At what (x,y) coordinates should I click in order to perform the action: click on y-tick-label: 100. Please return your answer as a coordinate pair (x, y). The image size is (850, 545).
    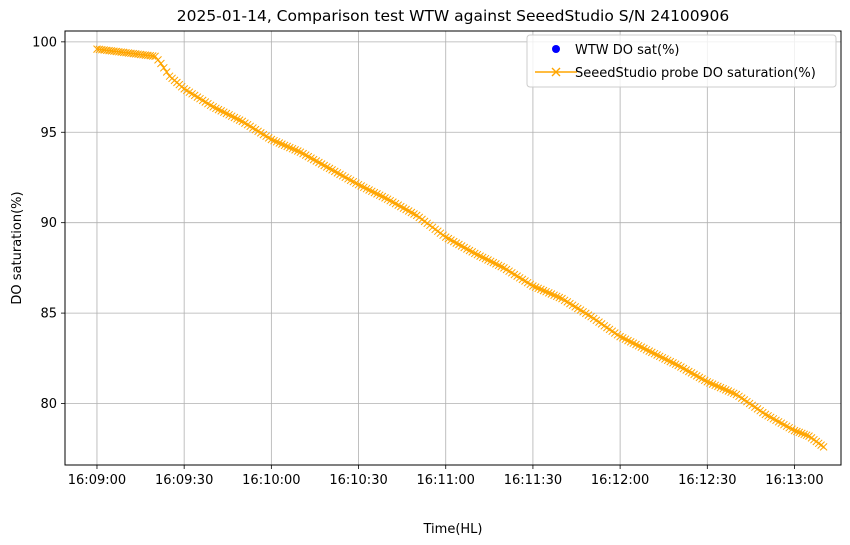
    Looking at the image, I should click on (44, 42).